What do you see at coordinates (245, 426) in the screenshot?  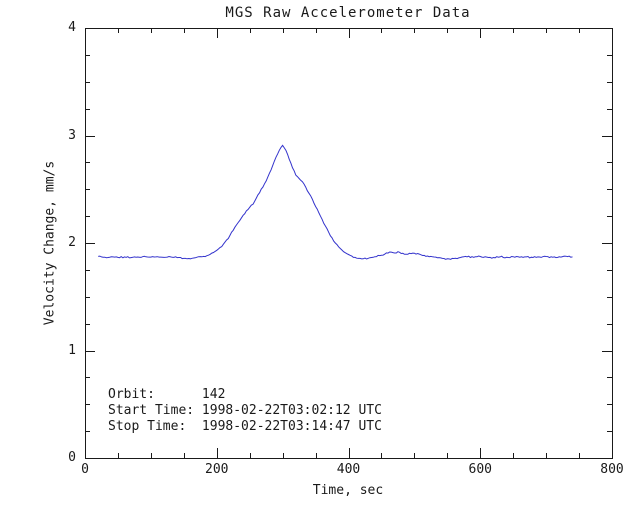 I see `annotation-stop-time: Stop Time: 1998-02-22T03:14:47 UTC` at bounding box center [245, 426].